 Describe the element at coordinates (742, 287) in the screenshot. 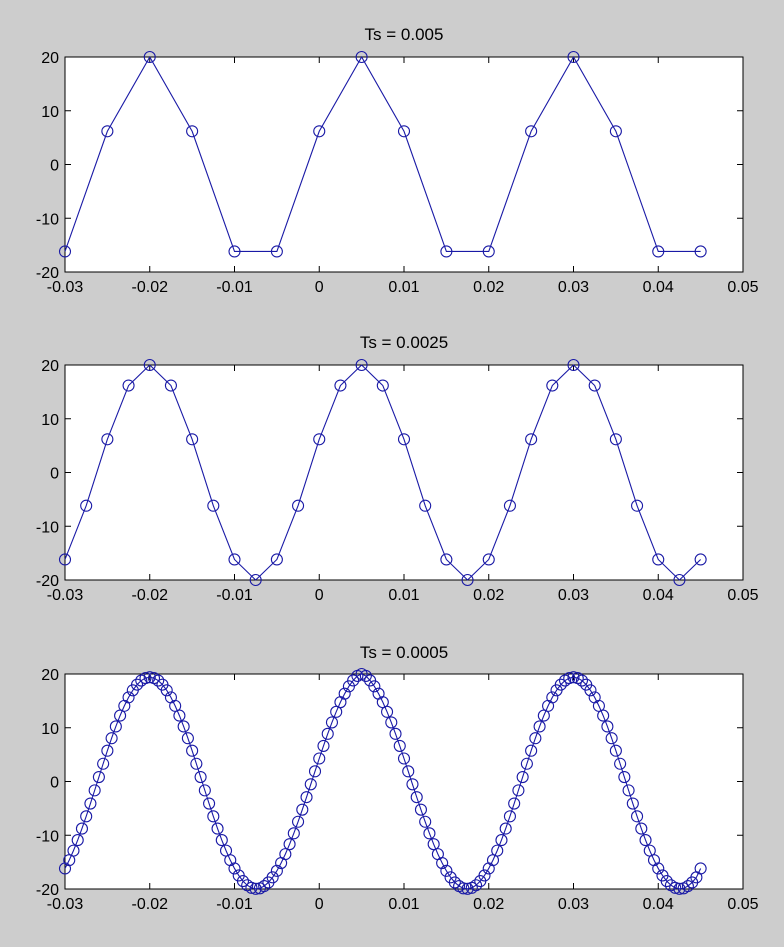

I see `x-tick-label: 0.05` at that location.